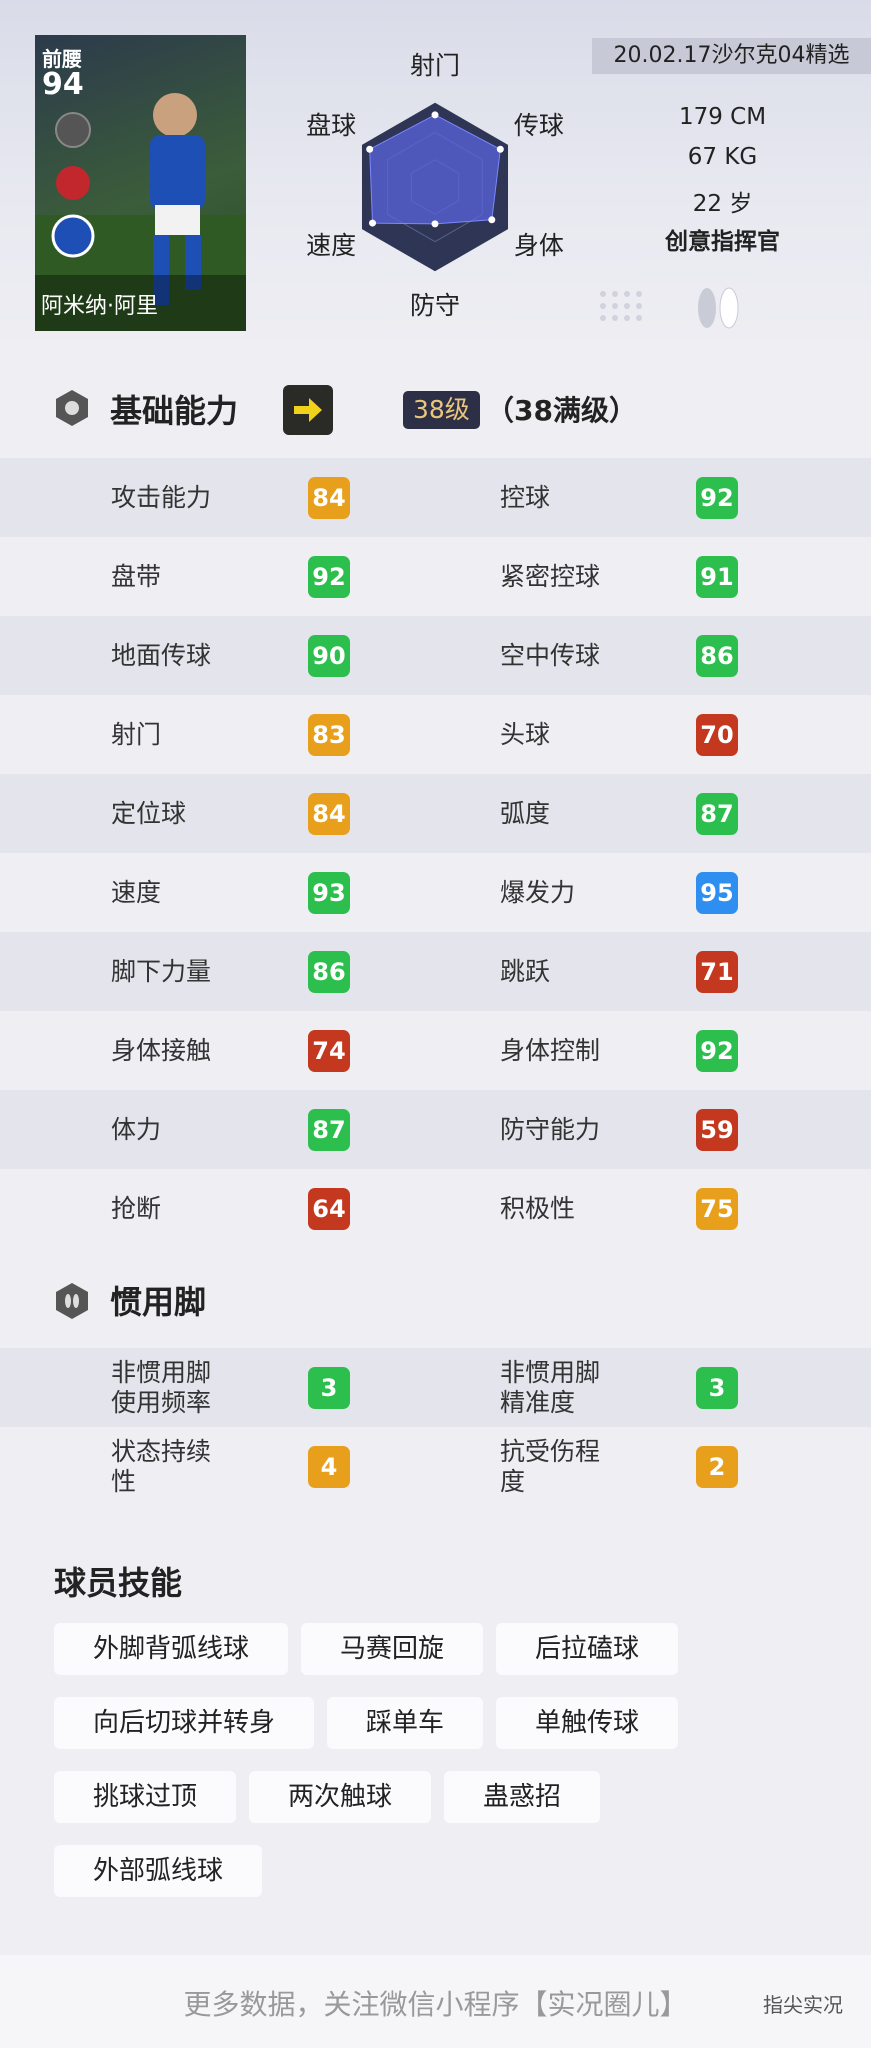  What do you see at coordinates (538, 1208) in the screenshot?
I see `stat-name: 积极性` at bounding box center [538, 1208].